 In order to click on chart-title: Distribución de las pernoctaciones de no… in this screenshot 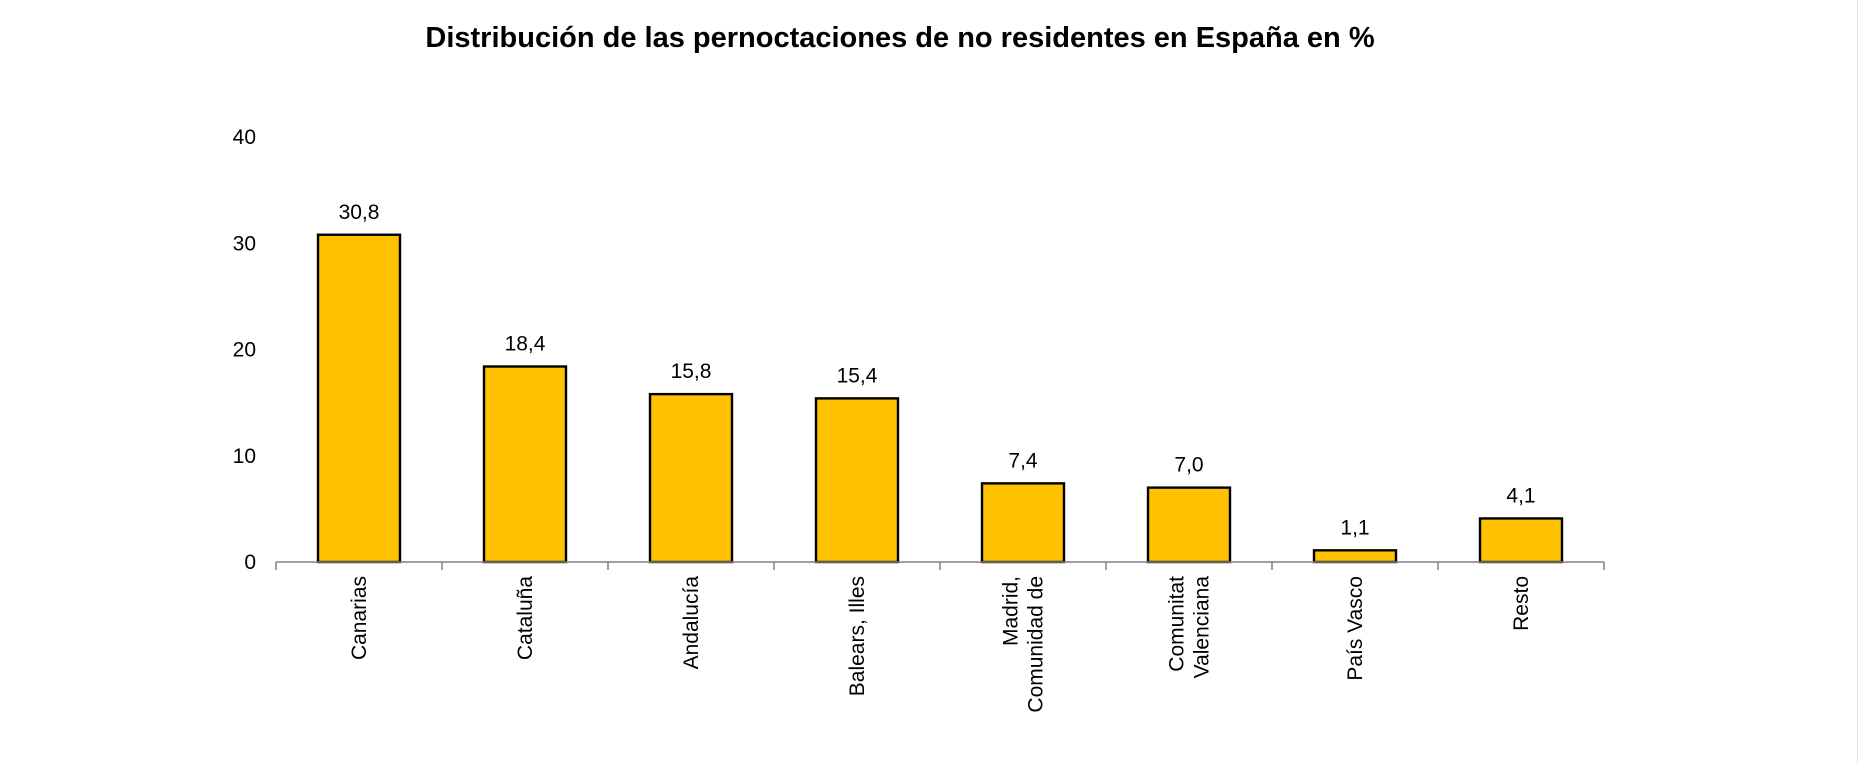, I will do `click(900, 38)`.